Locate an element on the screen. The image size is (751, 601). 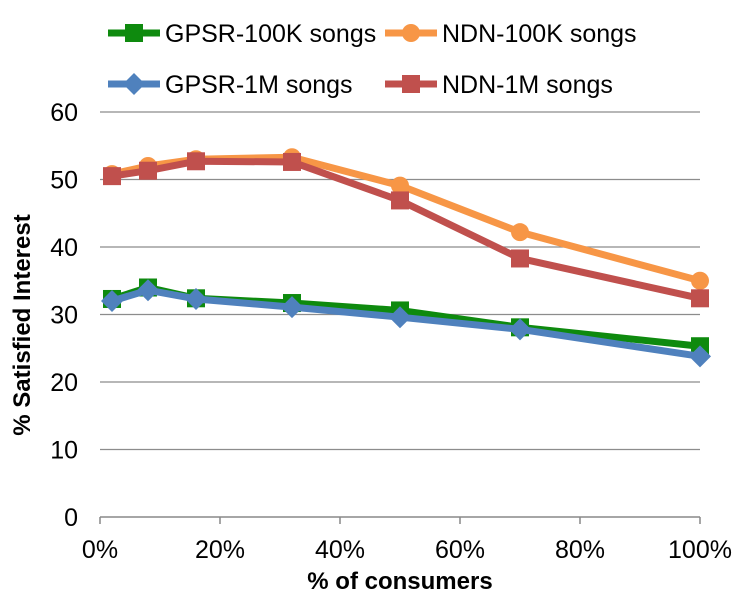
y-axis-ticks: 0 10 20 30 40 50 60 is located at coordinates (64, 315).